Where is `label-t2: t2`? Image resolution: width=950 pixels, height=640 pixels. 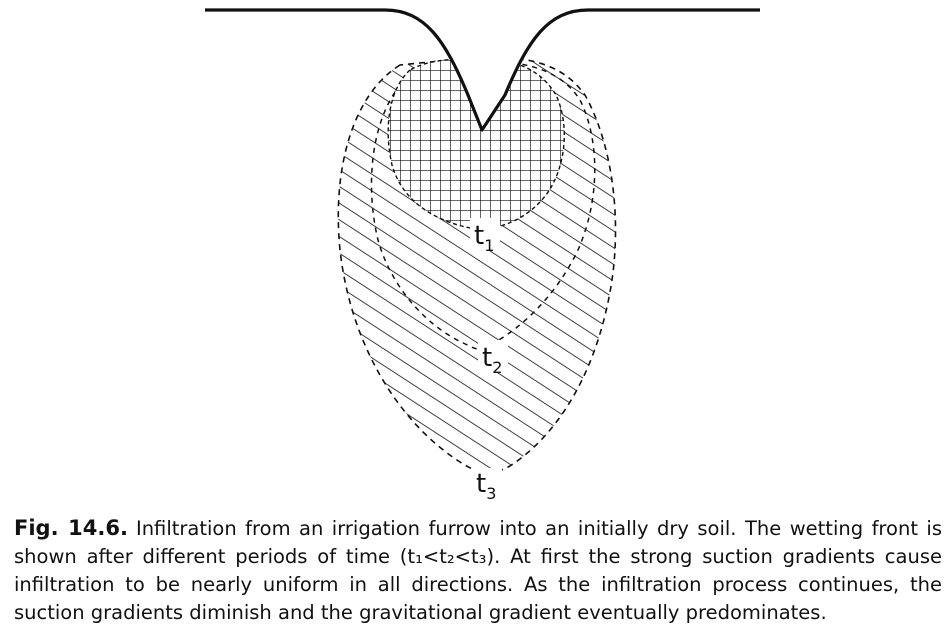
label-t2: t2 is located at coordinates (492, 360).